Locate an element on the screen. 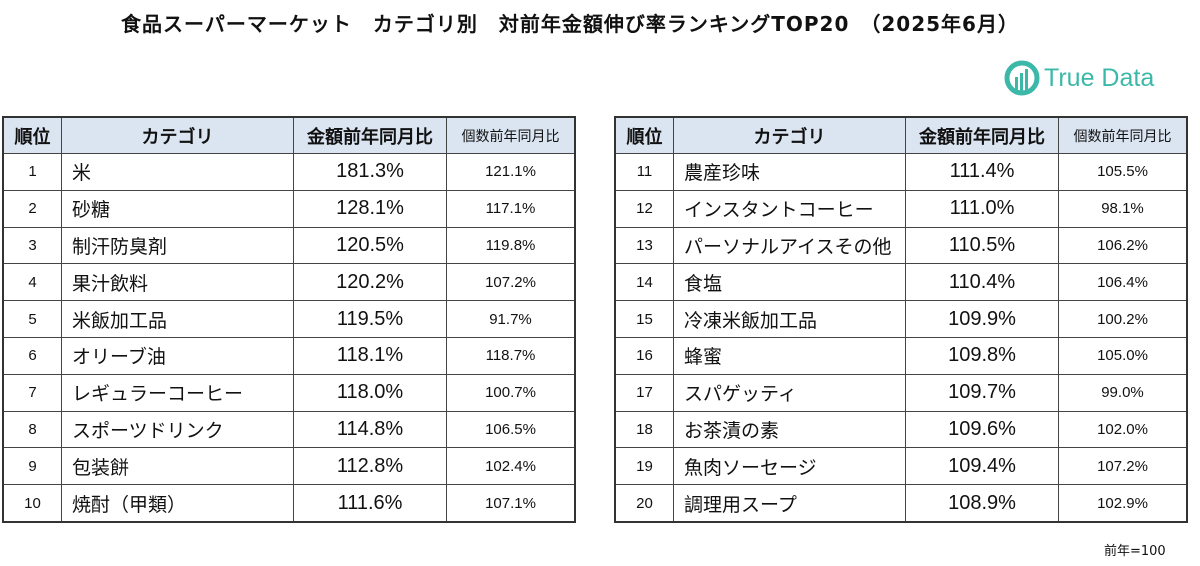 Image resolution: width=1200 pixels, height=566 pixels. count-ratio-cell: 121.1% is located at coordinates (511, 172).